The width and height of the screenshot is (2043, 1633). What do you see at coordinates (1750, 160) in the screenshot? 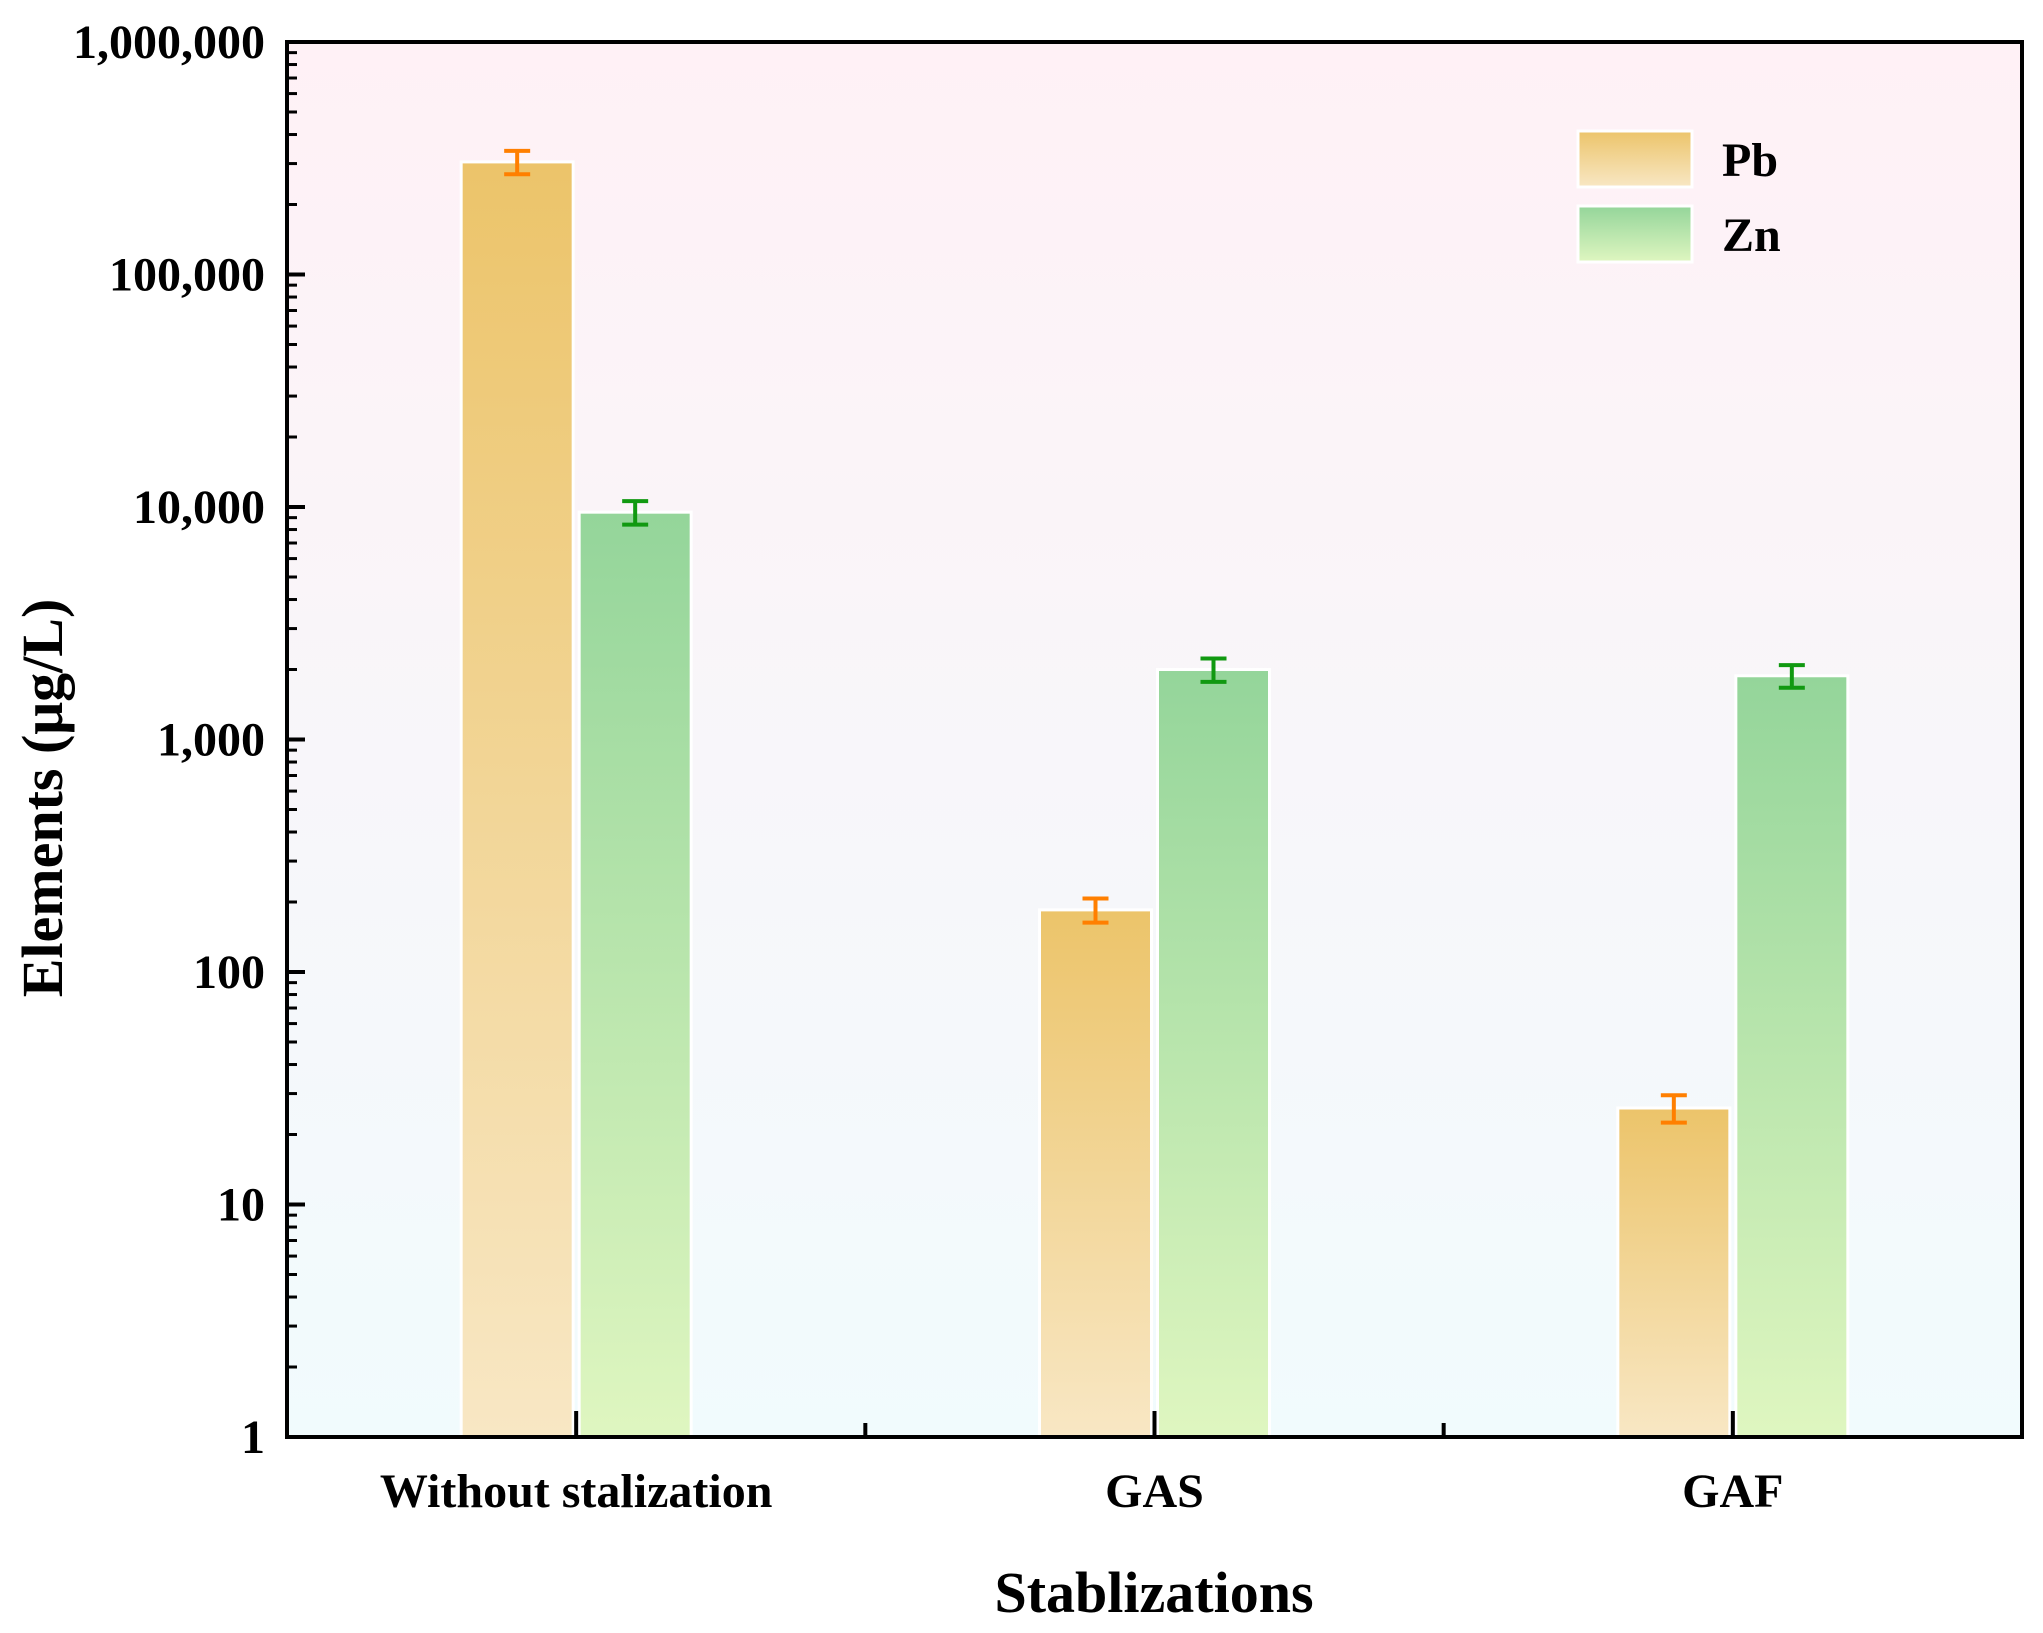
I see `legend-label-pb: Pb` at bounding box center [1750, 160].